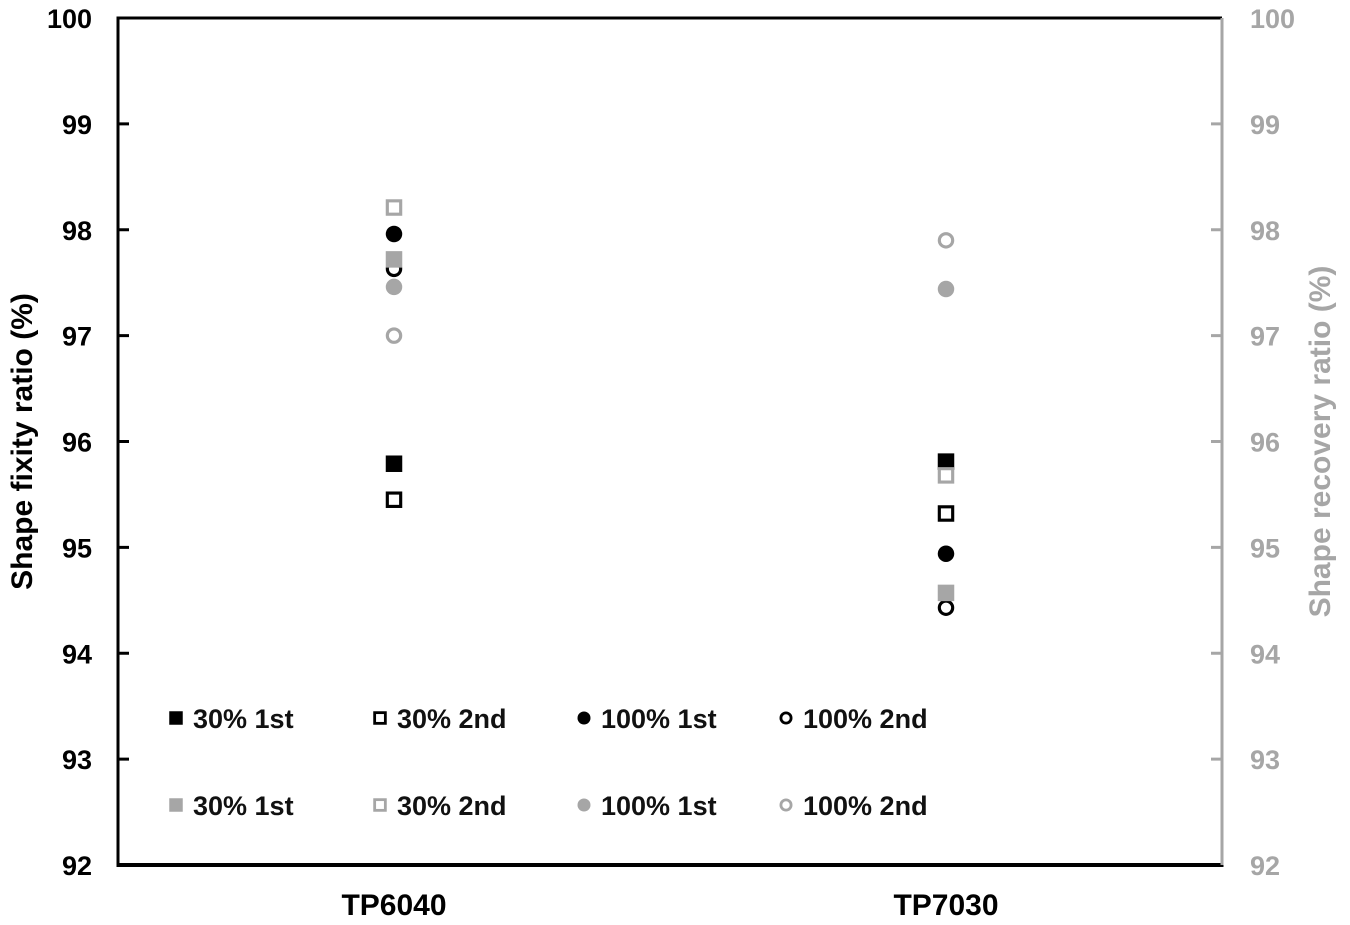  Describe the element at coordinates (394, 463) in the screenshot. I see `data-point-fixity-30-1st-TP6040` at that location.